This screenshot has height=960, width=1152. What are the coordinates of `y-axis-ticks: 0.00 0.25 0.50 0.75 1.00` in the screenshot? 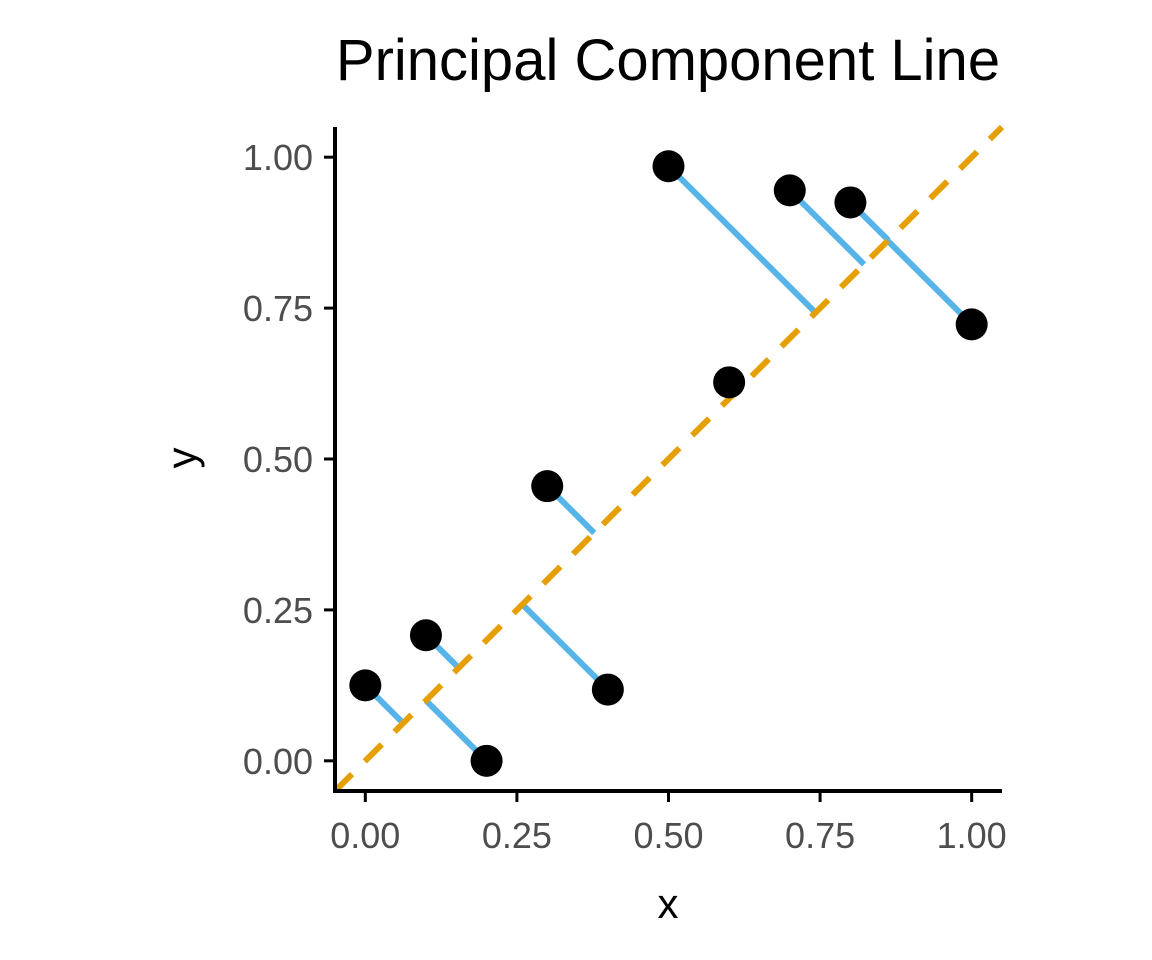 It's located at (289, 459).